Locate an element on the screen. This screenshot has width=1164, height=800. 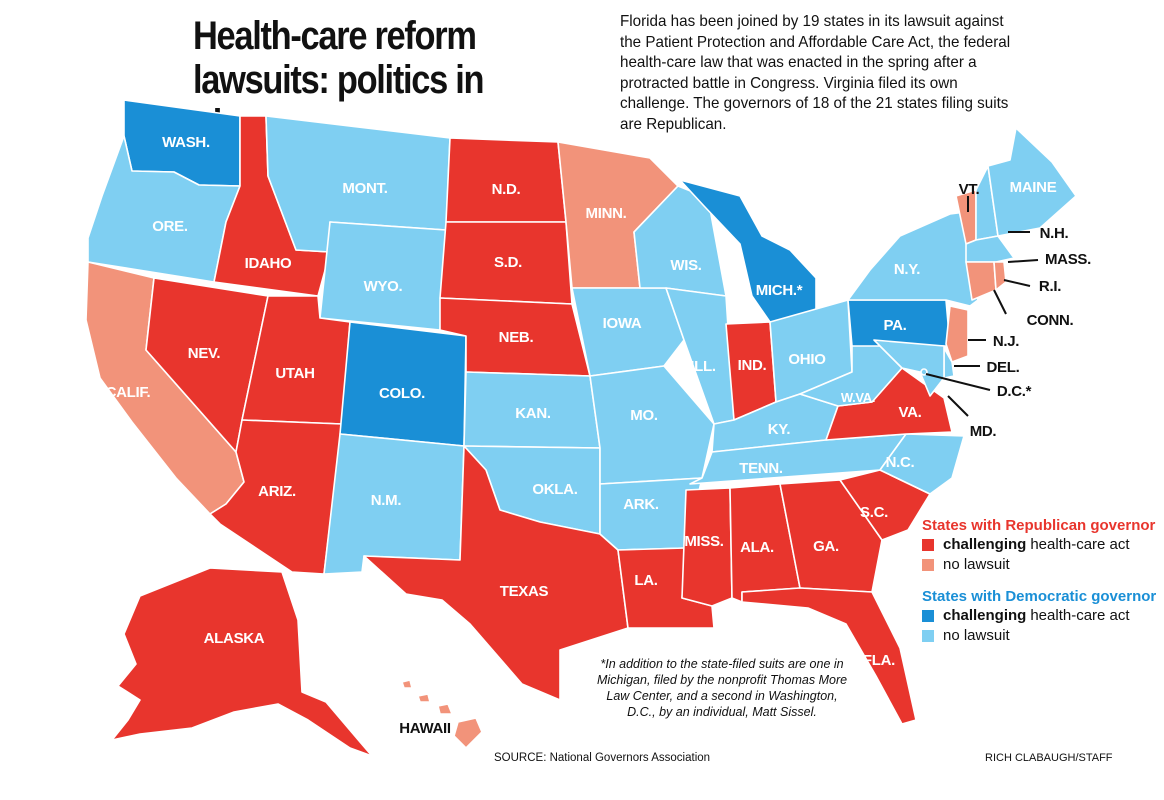
label-nd: N.D. is located at coordinates (506, 189).